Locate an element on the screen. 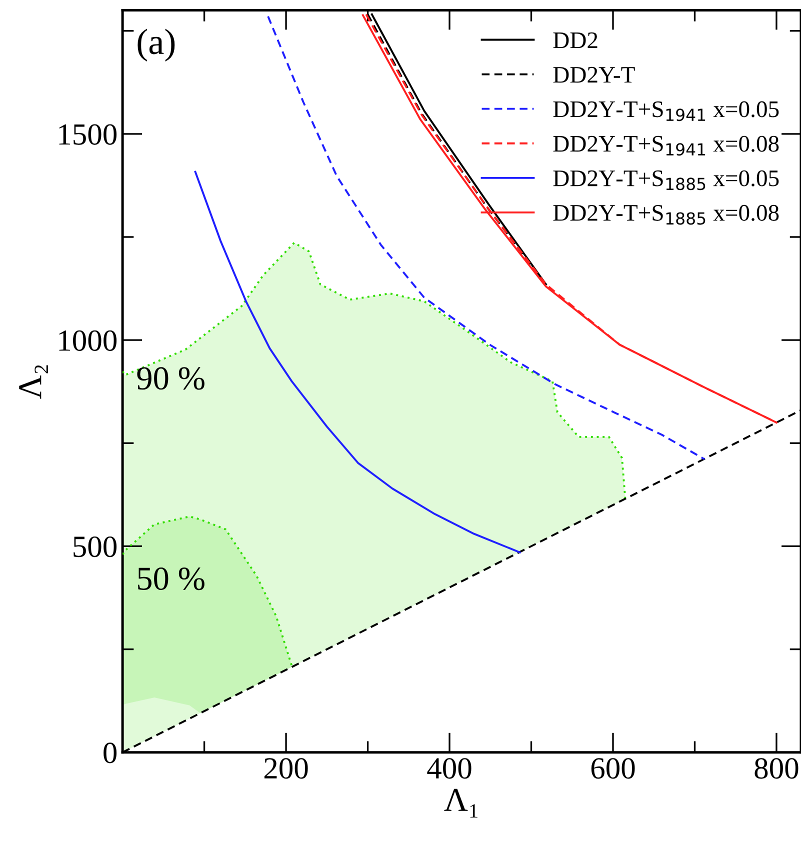 This screenshot has width=801, height=853. legend-label: DD2Y-T+S$_{1885}$ x=0.08 is located at coordinates (666, 214).